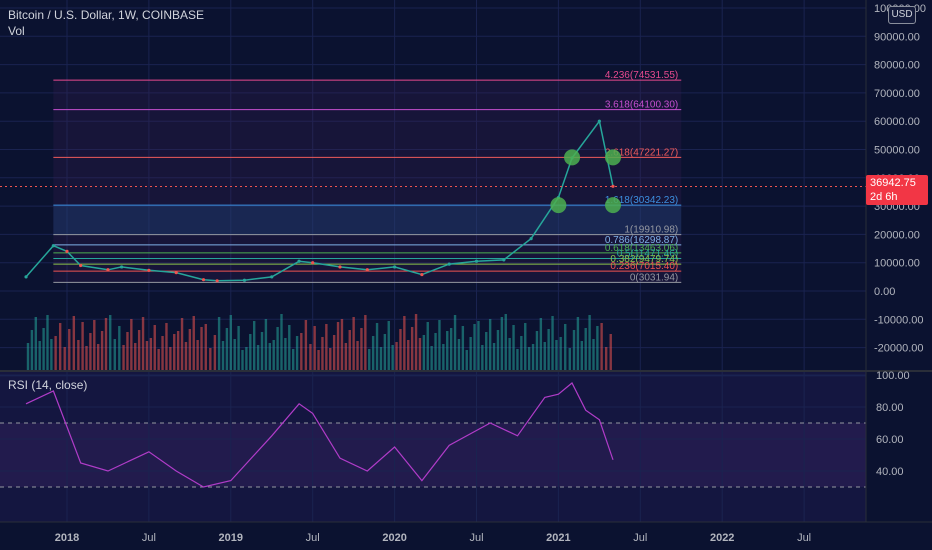 Image resolution: width=932 pixels, height=550 pixels. Describe the element at coordinates (890, 408) in the screenshot. I see `rsi-axis-label: 80.00` at that location.